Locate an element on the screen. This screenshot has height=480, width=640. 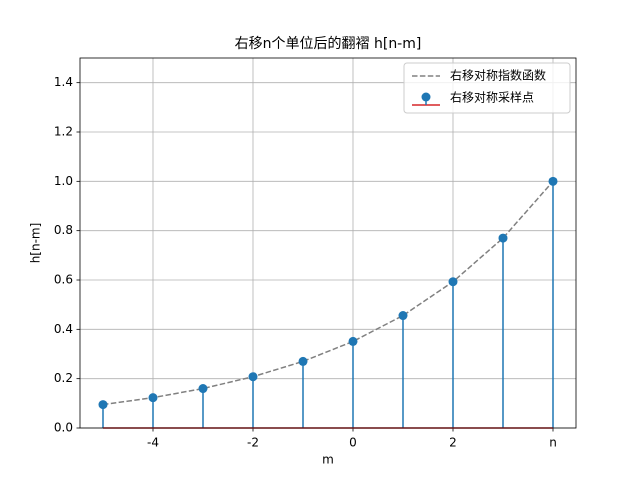
y-tick-label: 0.6 is located at coordinates (63, 280).